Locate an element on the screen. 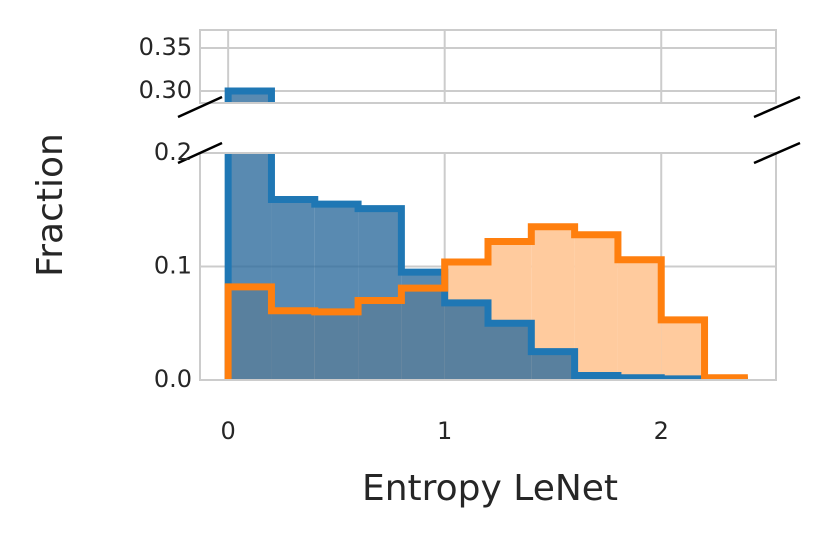 Image resolution: width=831 pixels, height=549 pixels. x-axis-label: Entropy LeNet is located at coordinates (490, 488).